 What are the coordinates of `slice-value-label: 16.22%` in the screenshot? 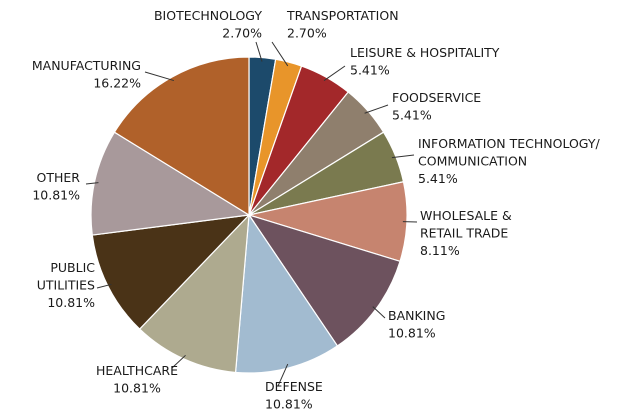 It's located at (117, 83).